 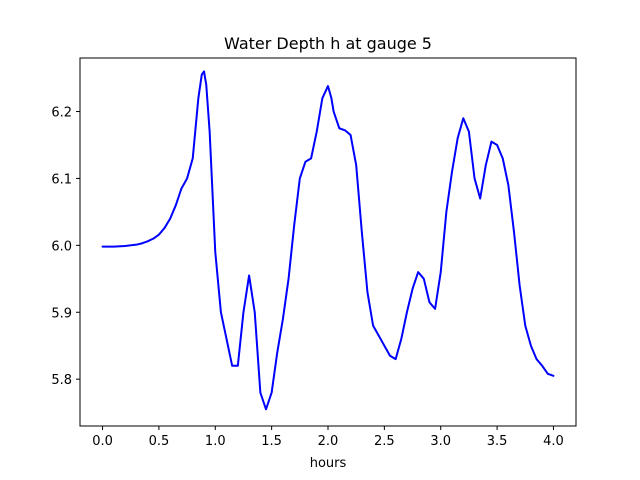 What do you see at coordinates (61, 113) in the screenshot?
I see `y-tick-label: 6.2` at bounding box center [61, 113].